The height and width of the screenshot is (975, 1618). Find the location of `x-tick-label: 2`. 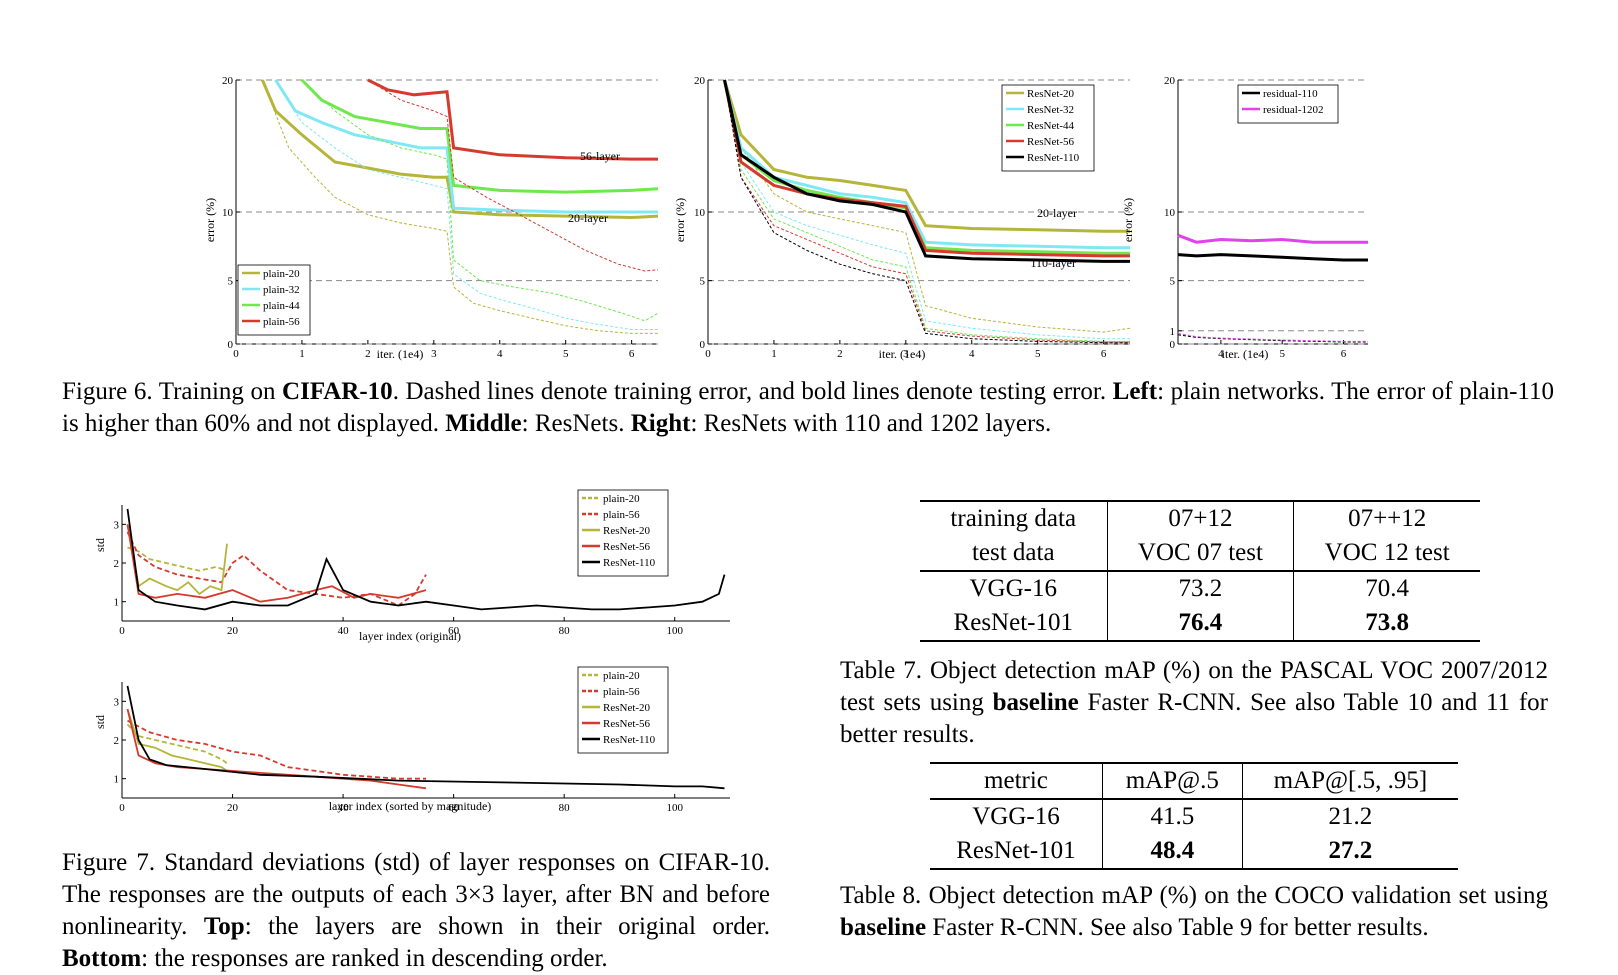

x-tick-label: 2 is located at coordinates (368, 354).